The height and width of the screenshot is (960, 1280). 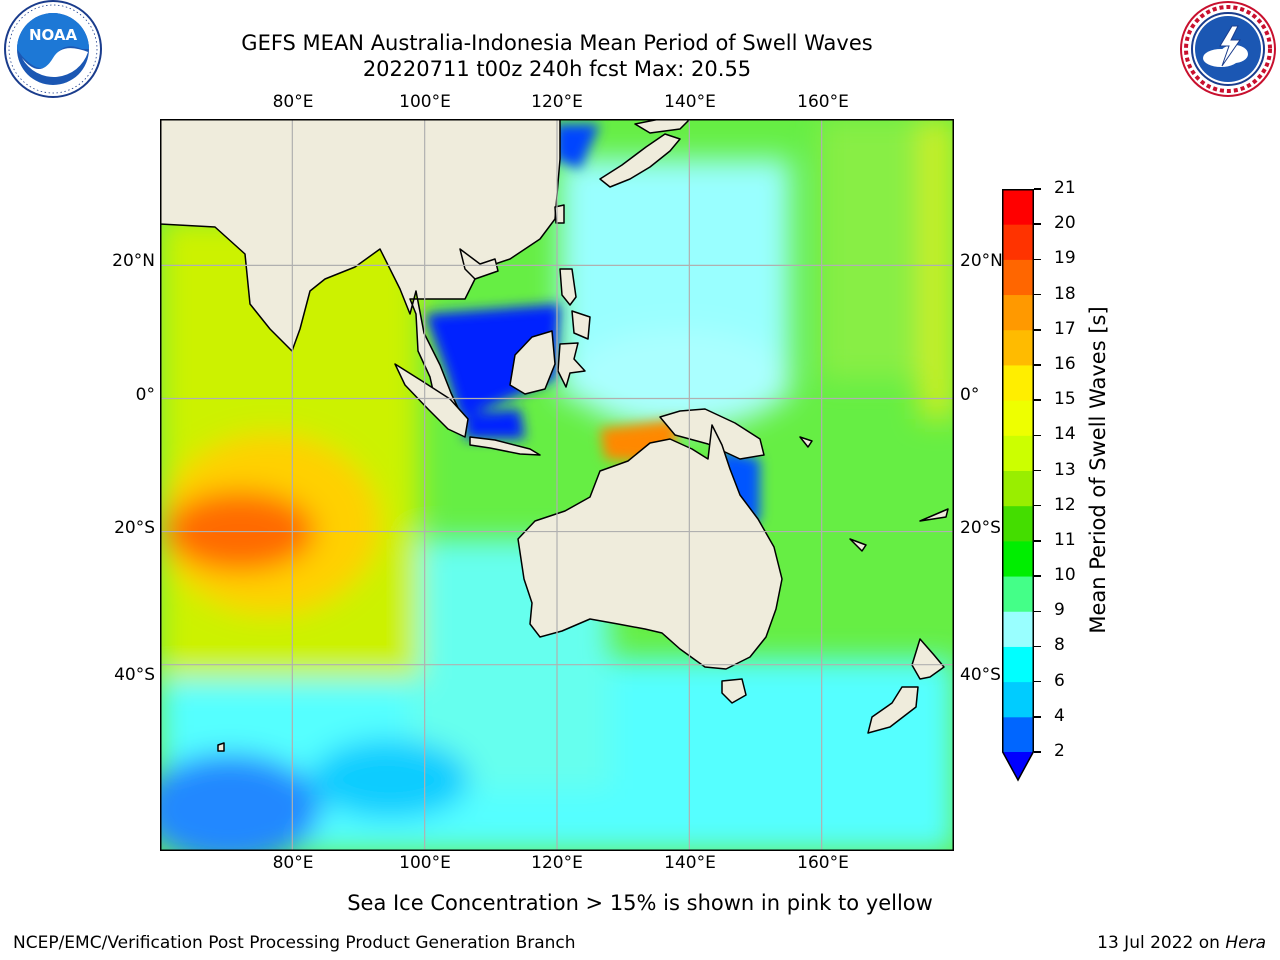 I want to click on colorbar-tick-label: 9, so click(x=1059, y=610).